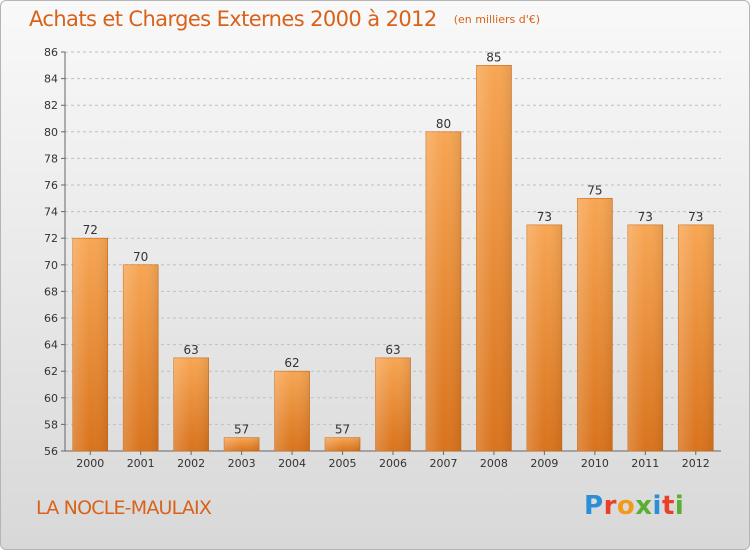 This screenshot has width=750, height=550. Describe the element at coordinates (497, 19) in the screenshot. I see `chart-unit: (en milliers d'€)` at that location.